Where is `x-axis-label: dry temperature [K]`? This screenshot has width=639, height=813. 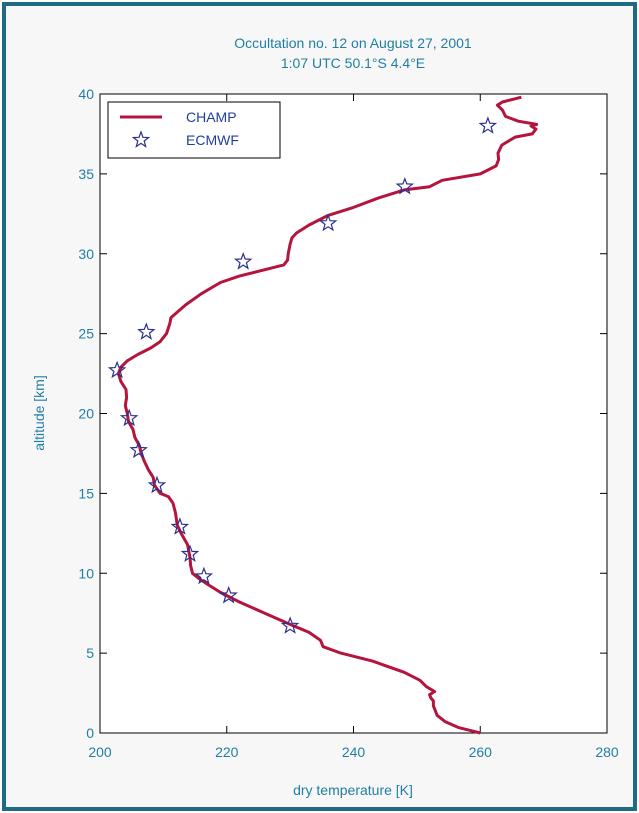
x-axis-label: dry temperature [K] is located at coordinates (353, 790).